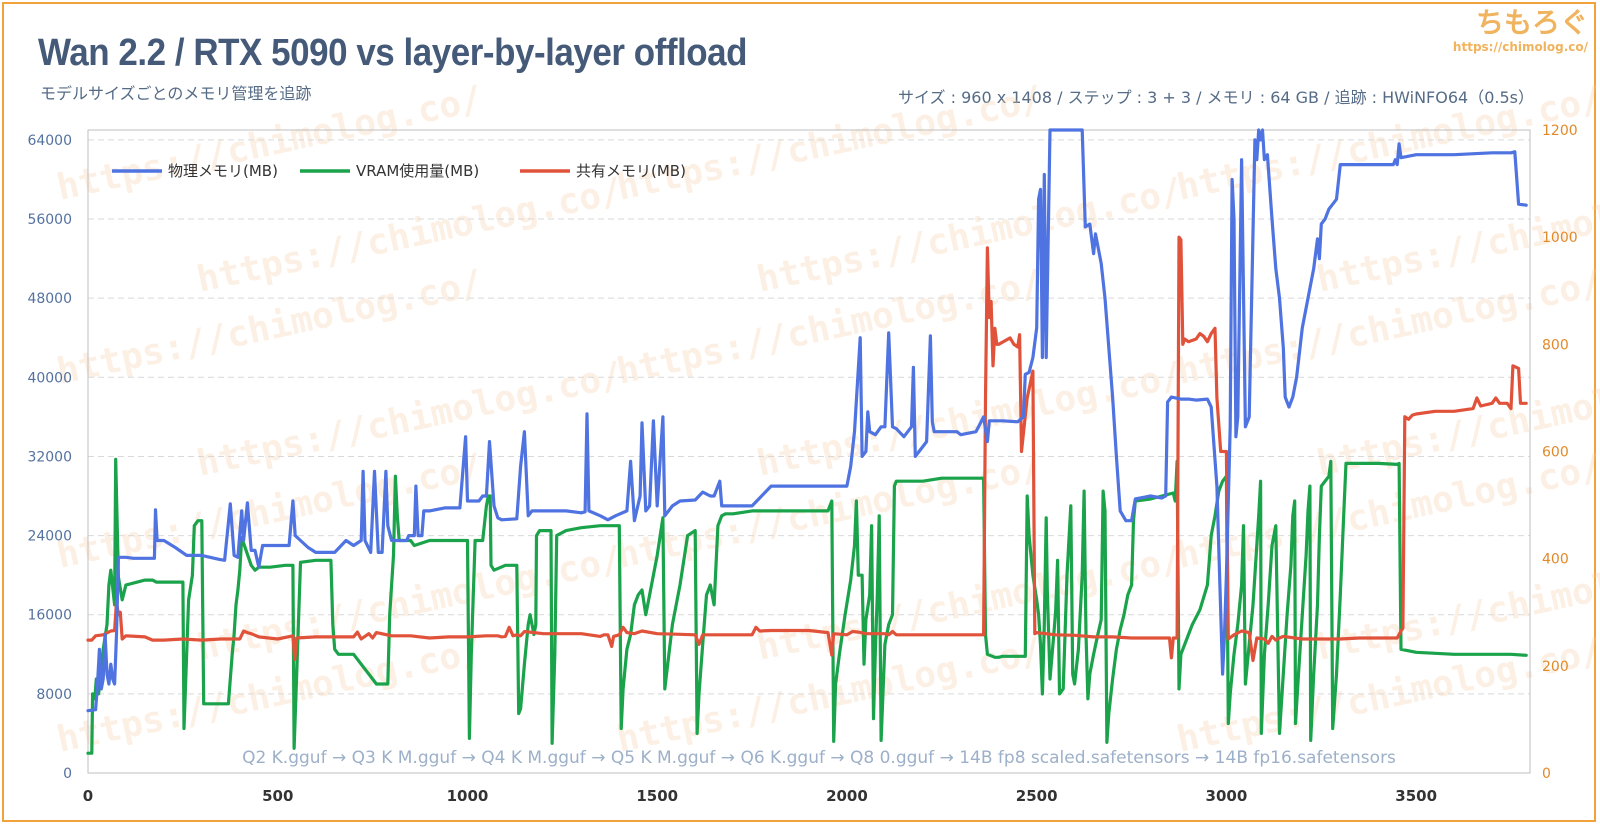 This screenshot has height=826, width=1600. What do you see at coordinates (1416, 796) in the screenshot?
I see `x-tick-label: 3500` at bounding box center [1416, 796].